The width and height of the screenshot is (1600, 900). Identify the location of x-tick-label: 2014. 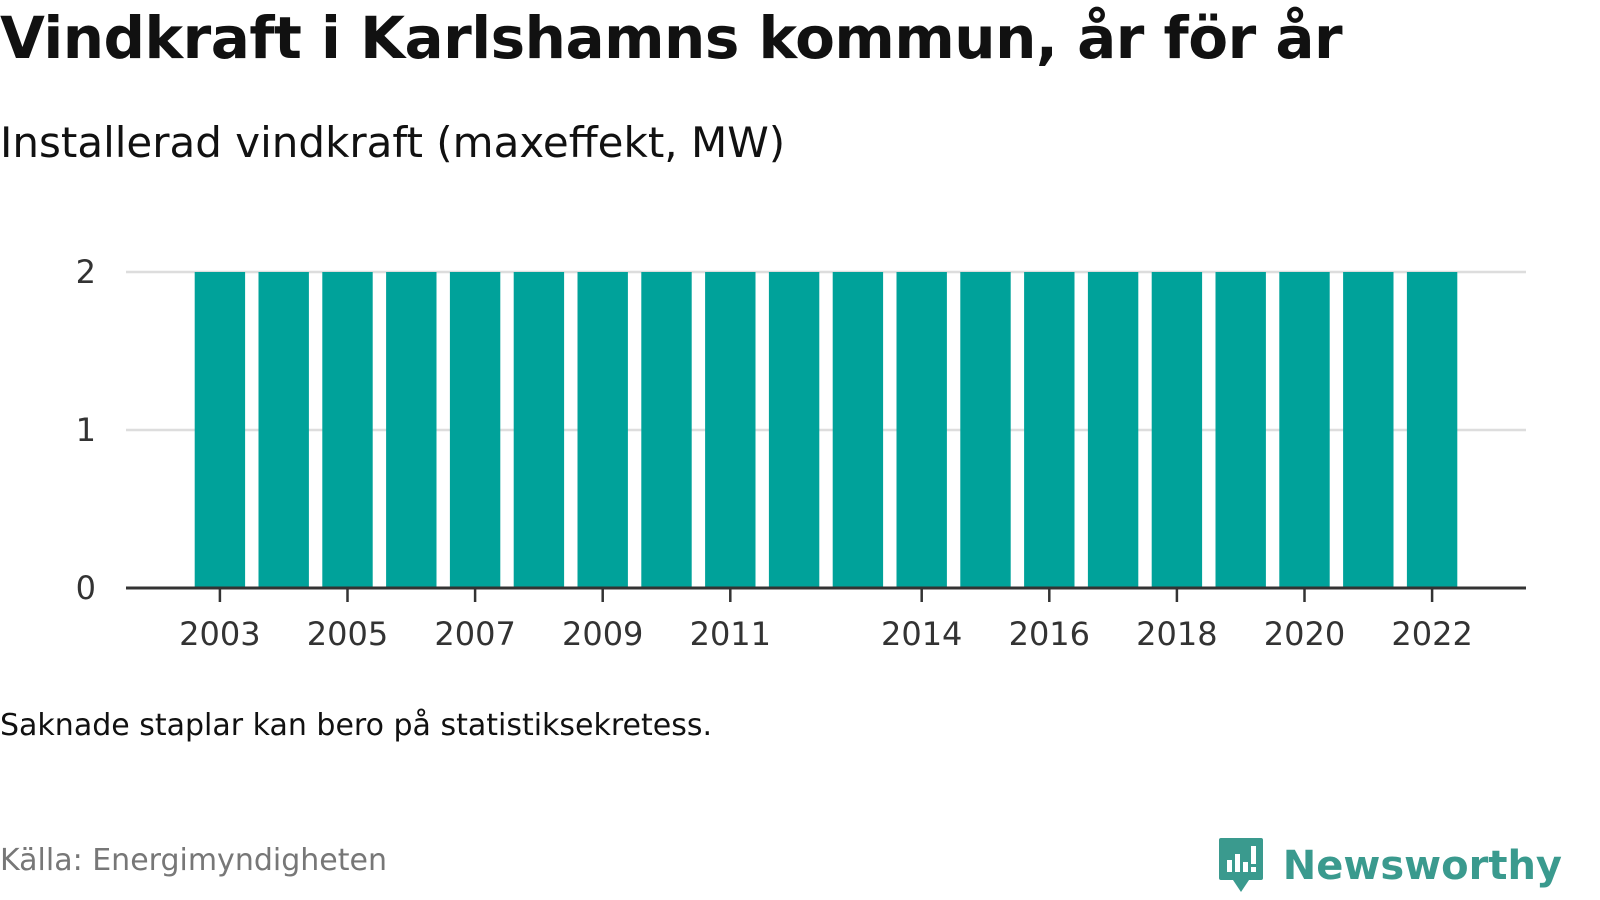
(921, 634).